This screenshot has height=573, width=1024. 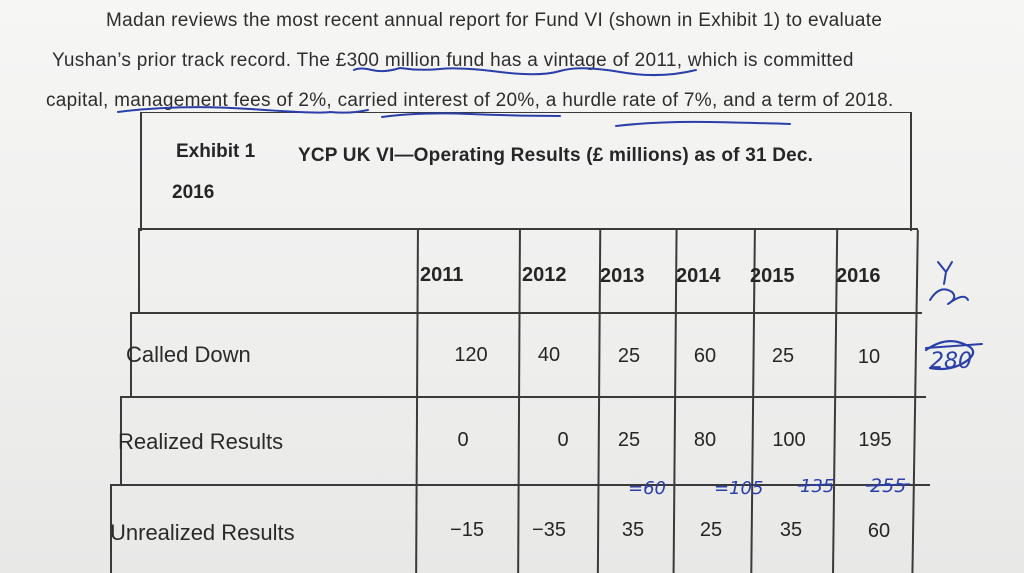 What do you see at coordinates (698, 276) in the screenshot?
I see `year-header-2014: 2014` at bounding box center [698, 276].